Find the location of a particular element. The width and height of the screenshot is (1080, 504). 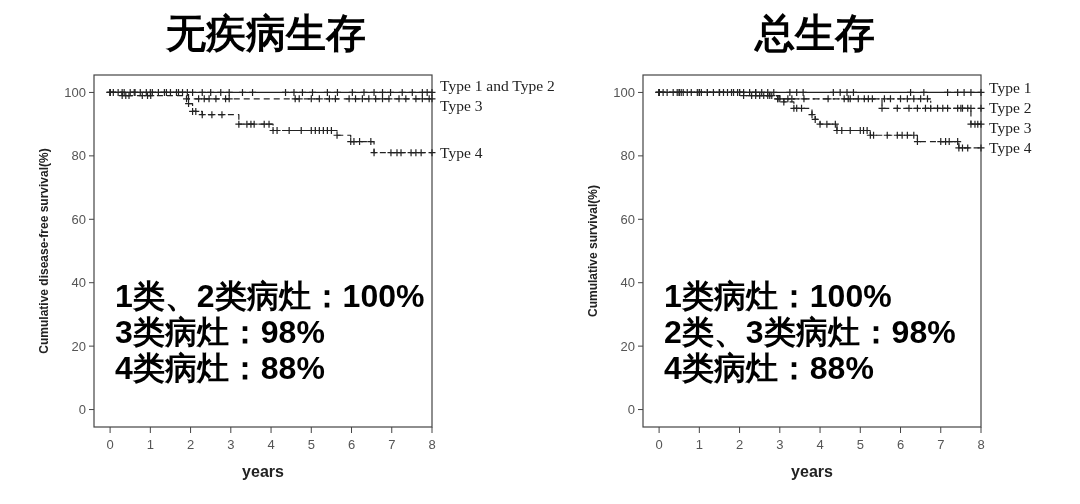

annotation: 2类、3类病灶：98% is located at coordinates (810, 332).